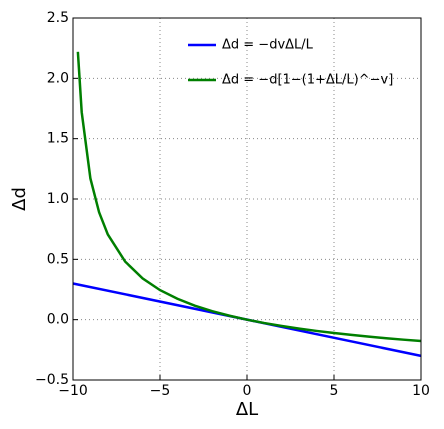  Describe the element at coordinates (52, 380) in the screenshot. I see `y-tick-label: −0.5` at that location.